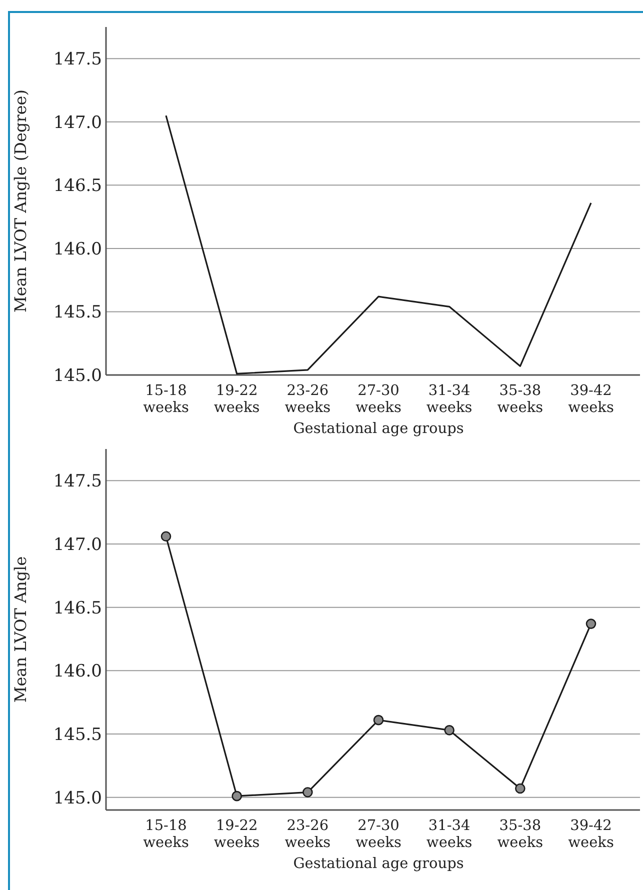  Describe the element at coordinates (20, 629) in the screenshot. I see `y-axis-title: Mean LVOT Angle` at that location.